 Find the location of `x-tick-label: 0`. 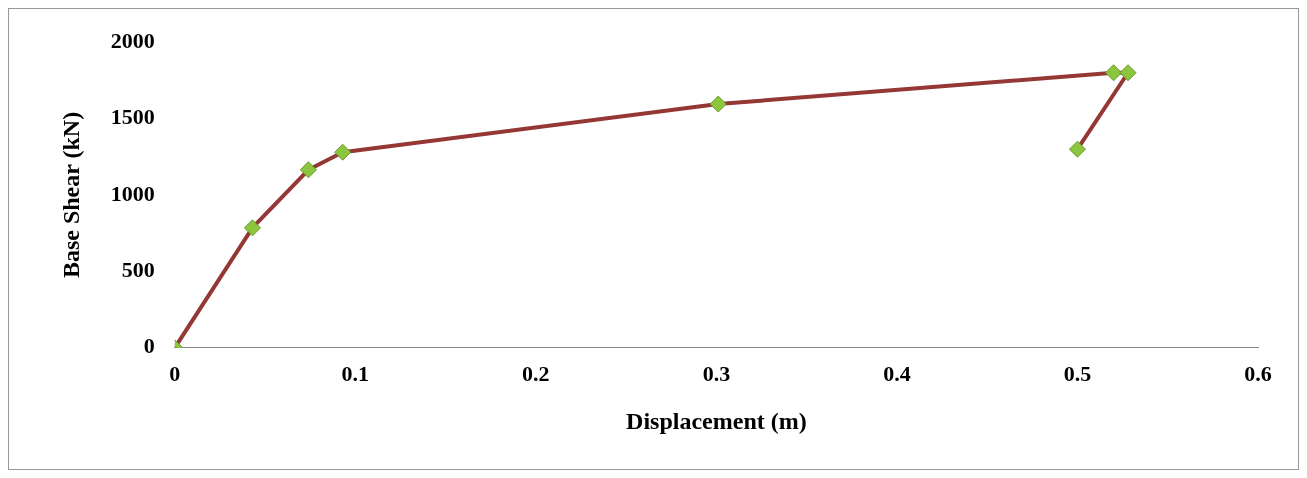

x-tick-label: 0 is located at coordinates (175, 373).